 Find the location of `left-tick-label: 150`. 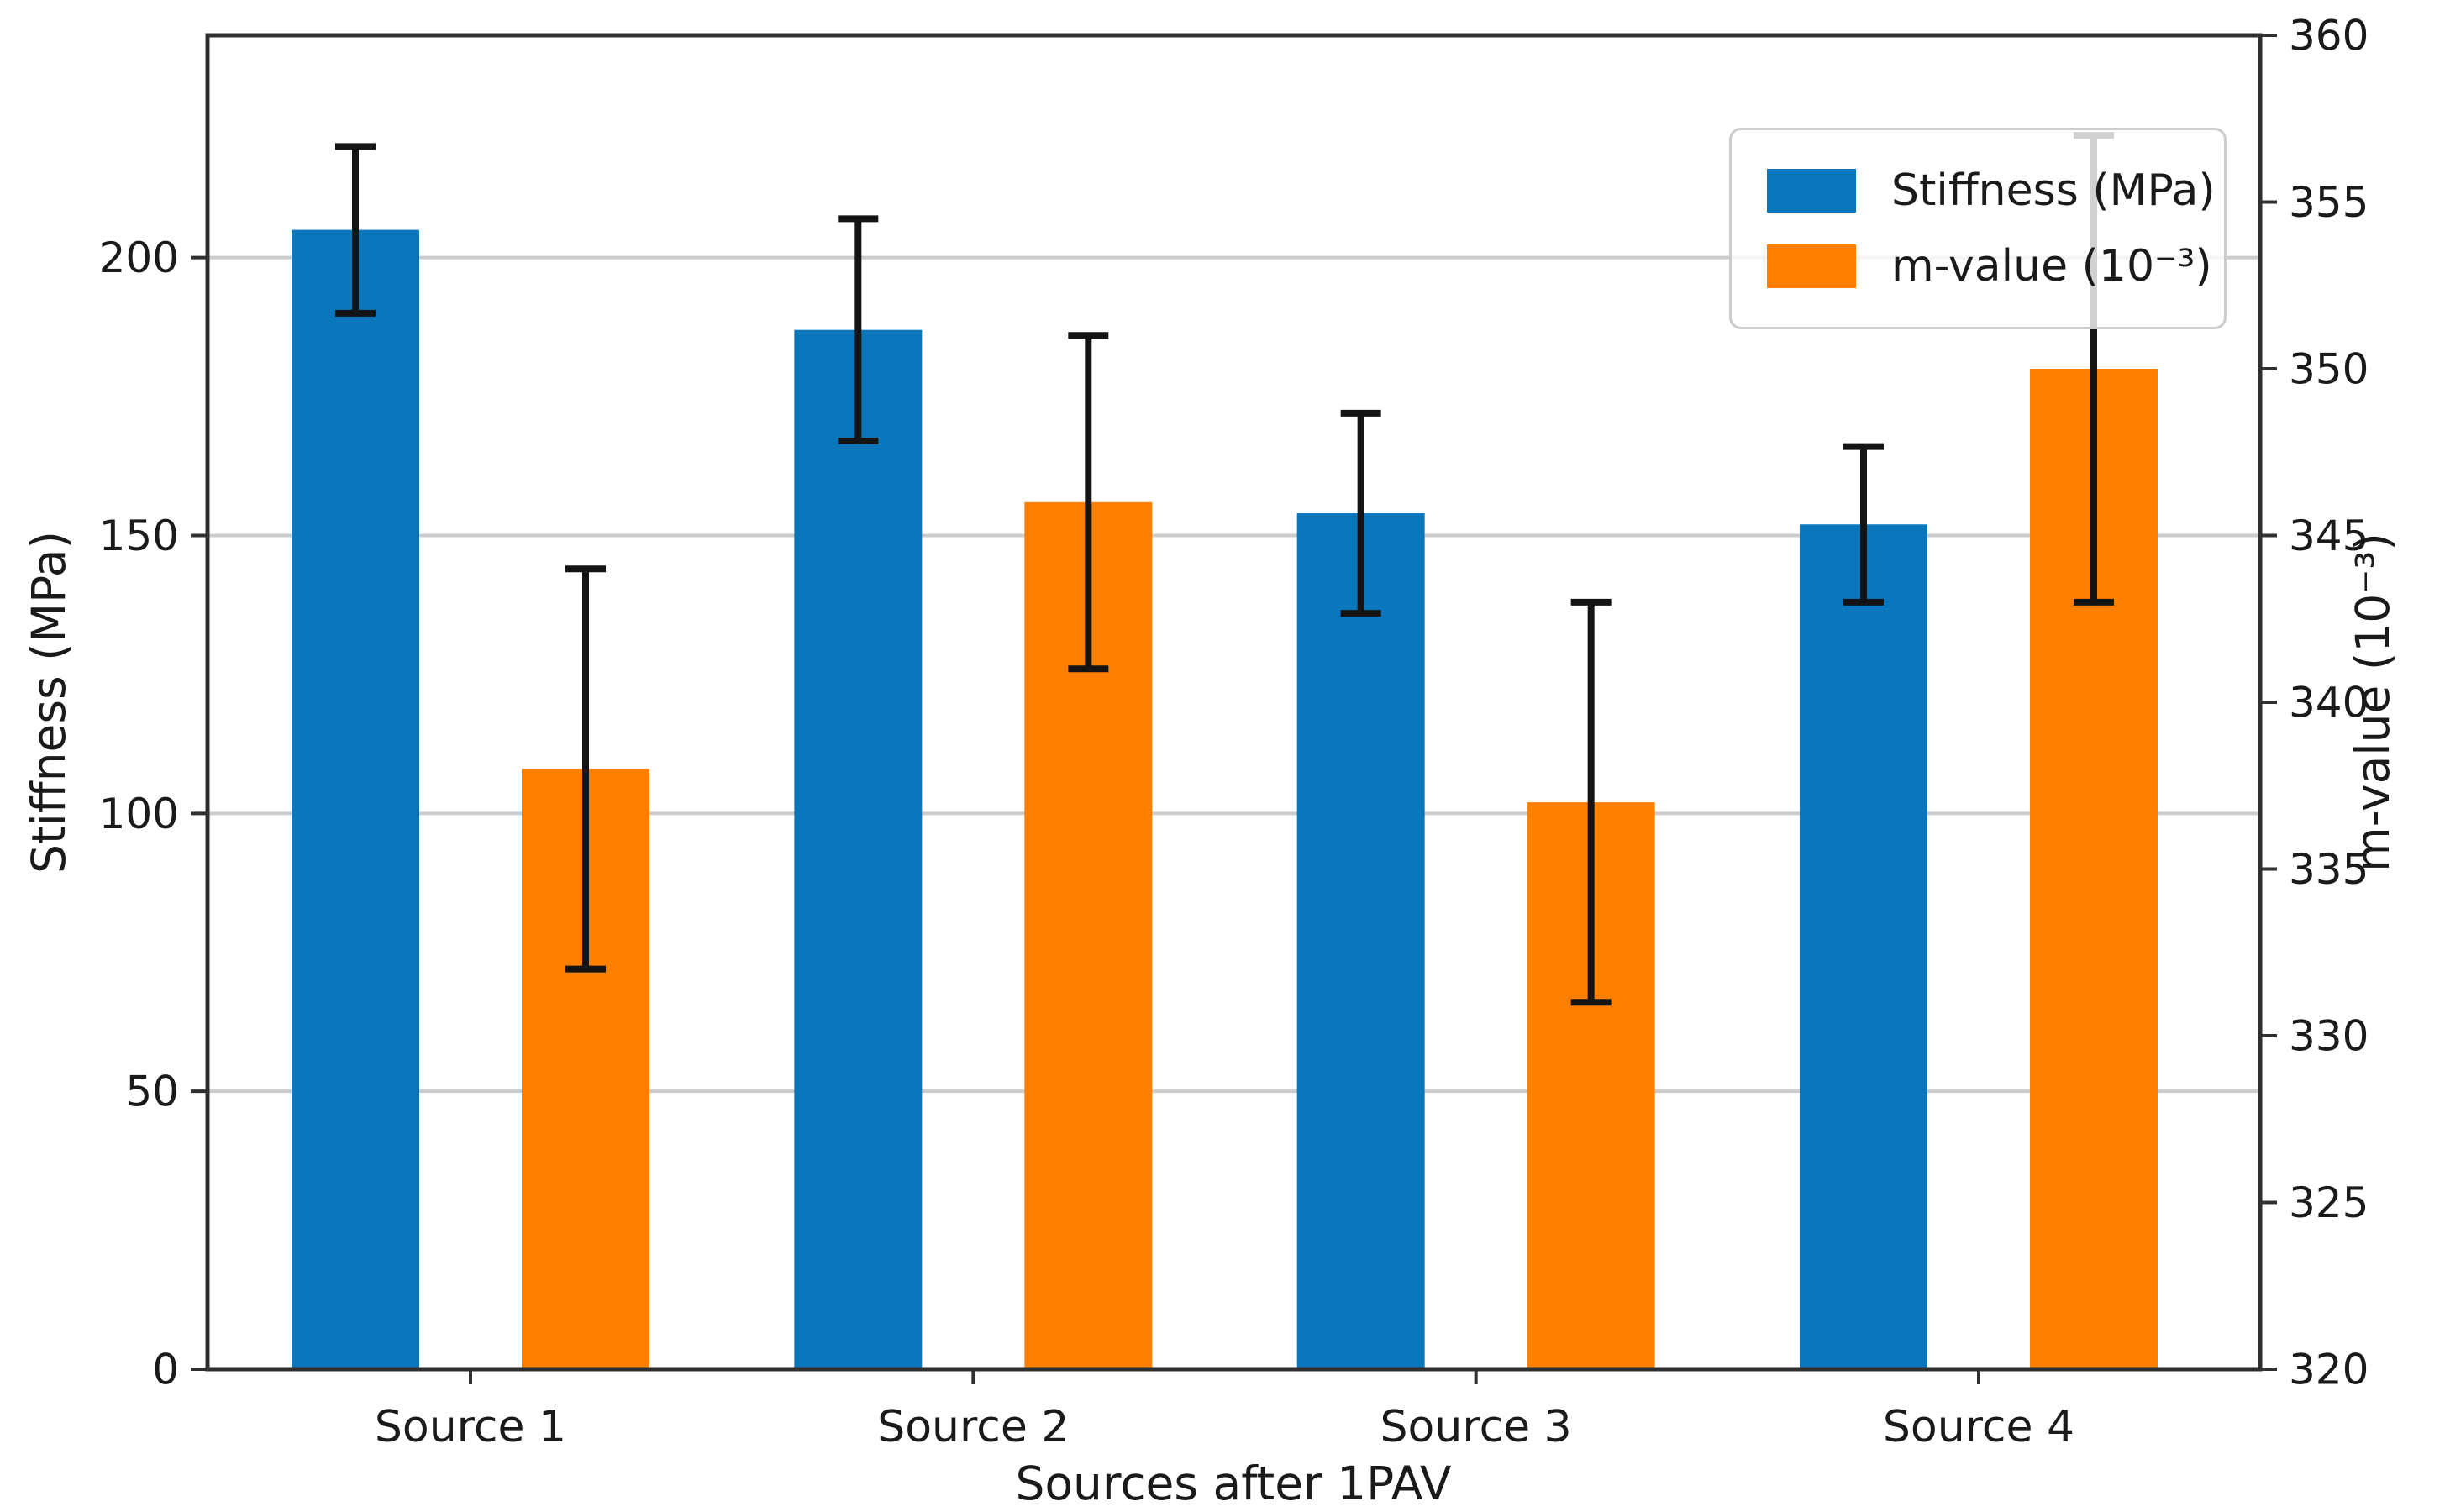

left-tick-label: 150 is located at coordinates (139, 536).